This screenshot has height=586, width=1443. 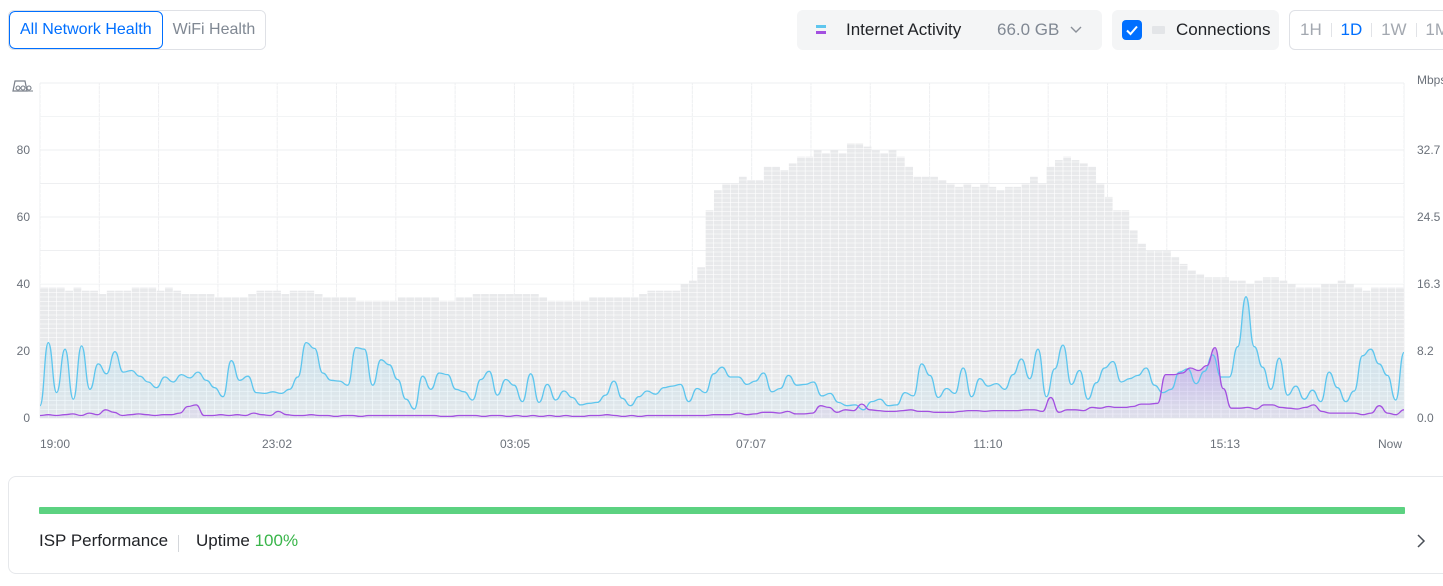 What do you see at coordinates (1429, 217) in the screenshot?
I see `right-axis-tick: 24.5` at bounding box center [1429, 217].